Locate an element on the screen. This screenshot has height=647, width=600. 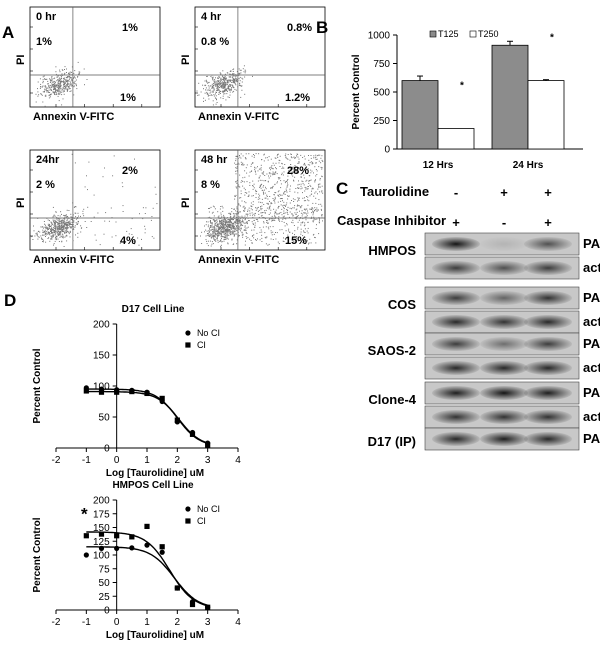
y-tick-label: 50 is located at coordinates (105, 583).